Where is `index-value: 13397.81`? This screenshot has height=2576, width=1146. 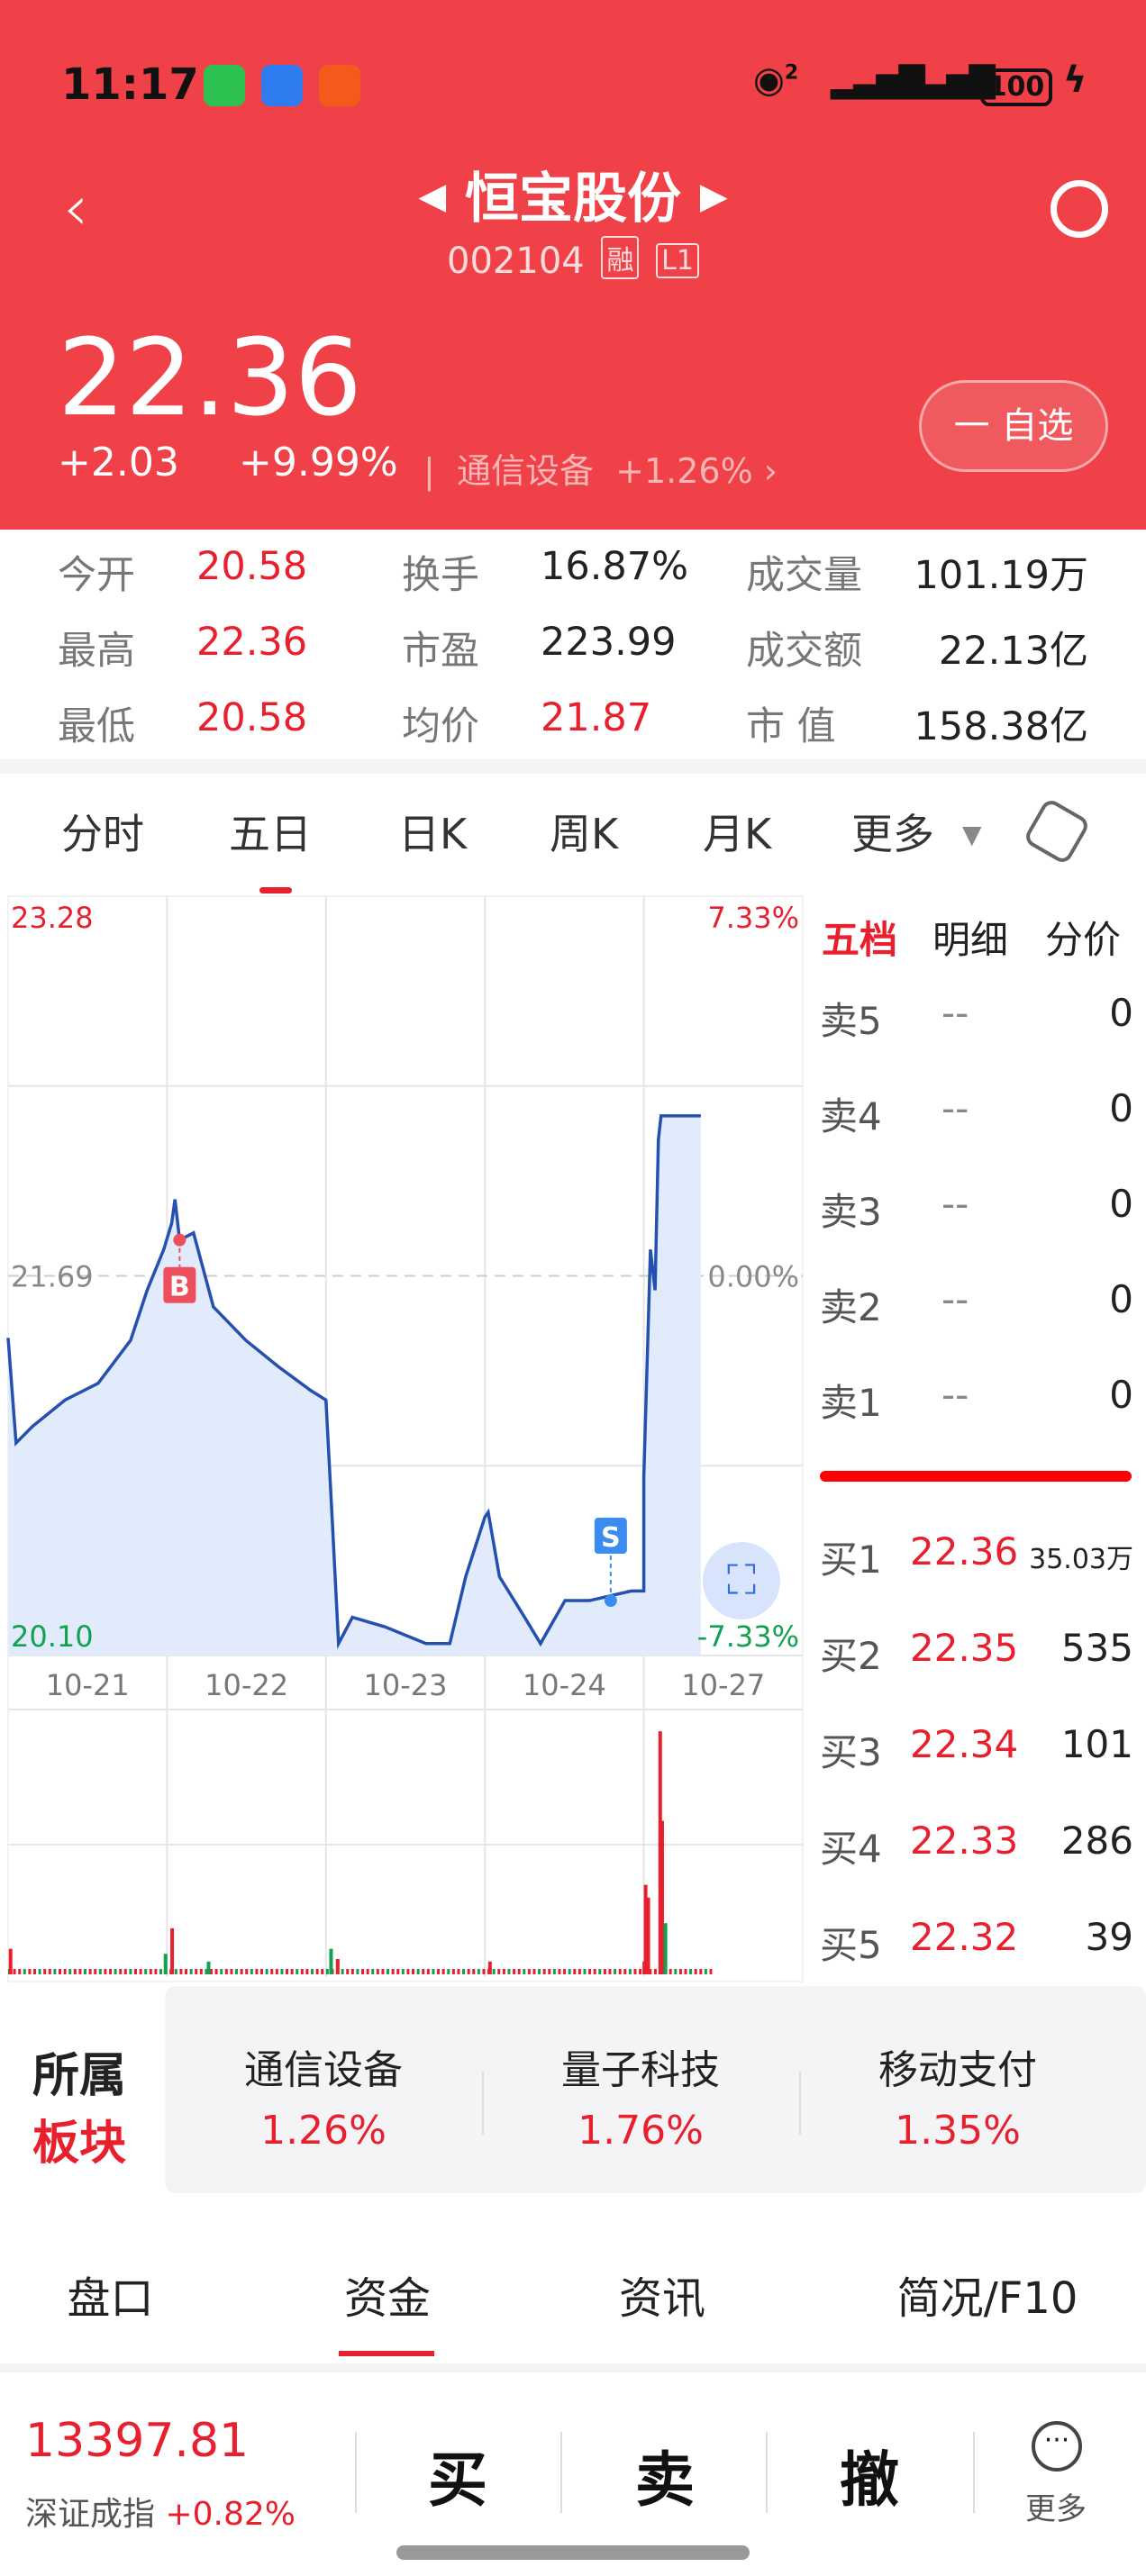
index-value: 13397.81 is located at coordinates (137, 2441).